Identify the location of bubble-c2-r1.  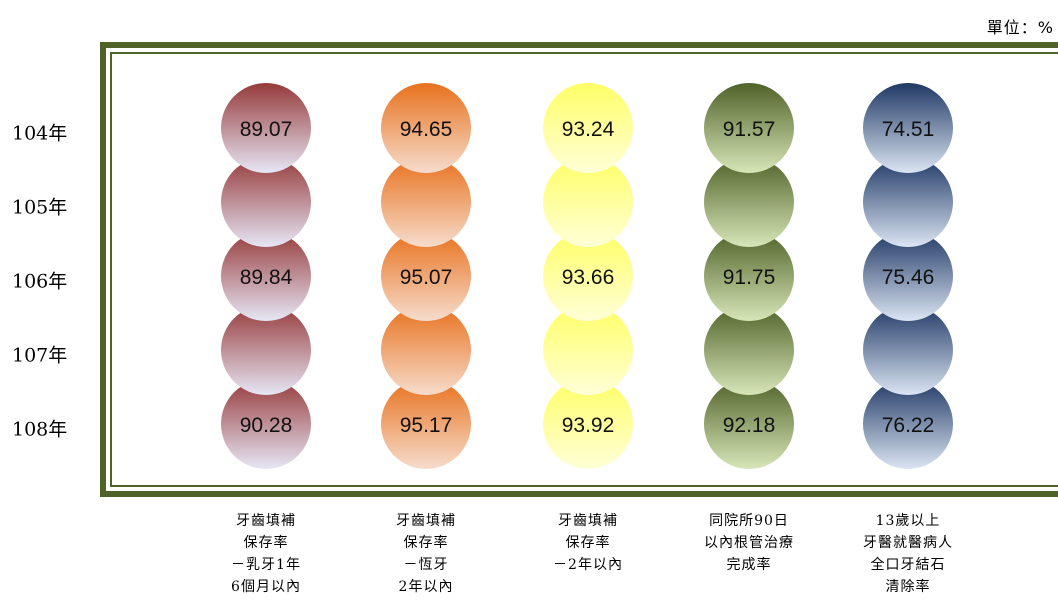
(426, 128).